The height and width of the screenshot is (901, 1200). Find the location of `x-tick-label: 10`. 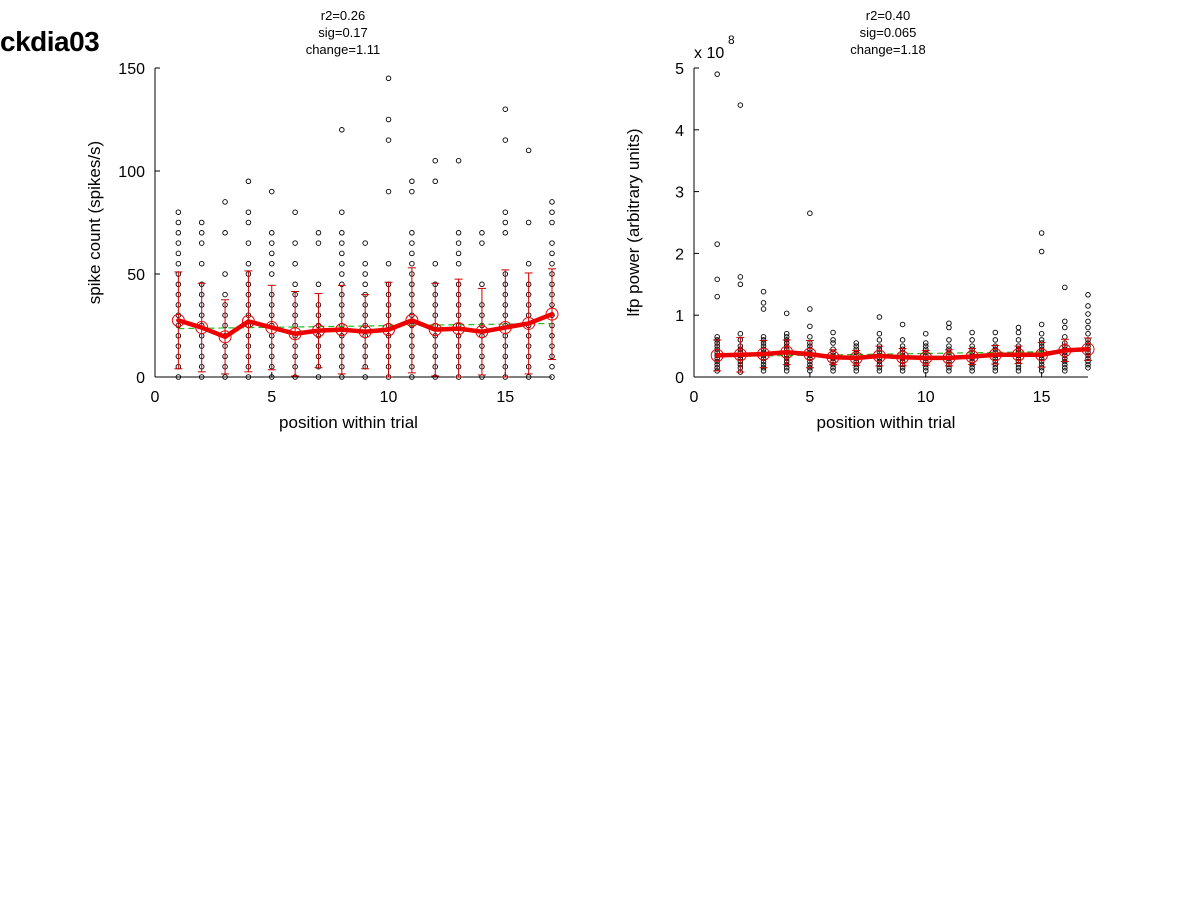

x-tick-label: 10 is located at coordinates (389, 397).